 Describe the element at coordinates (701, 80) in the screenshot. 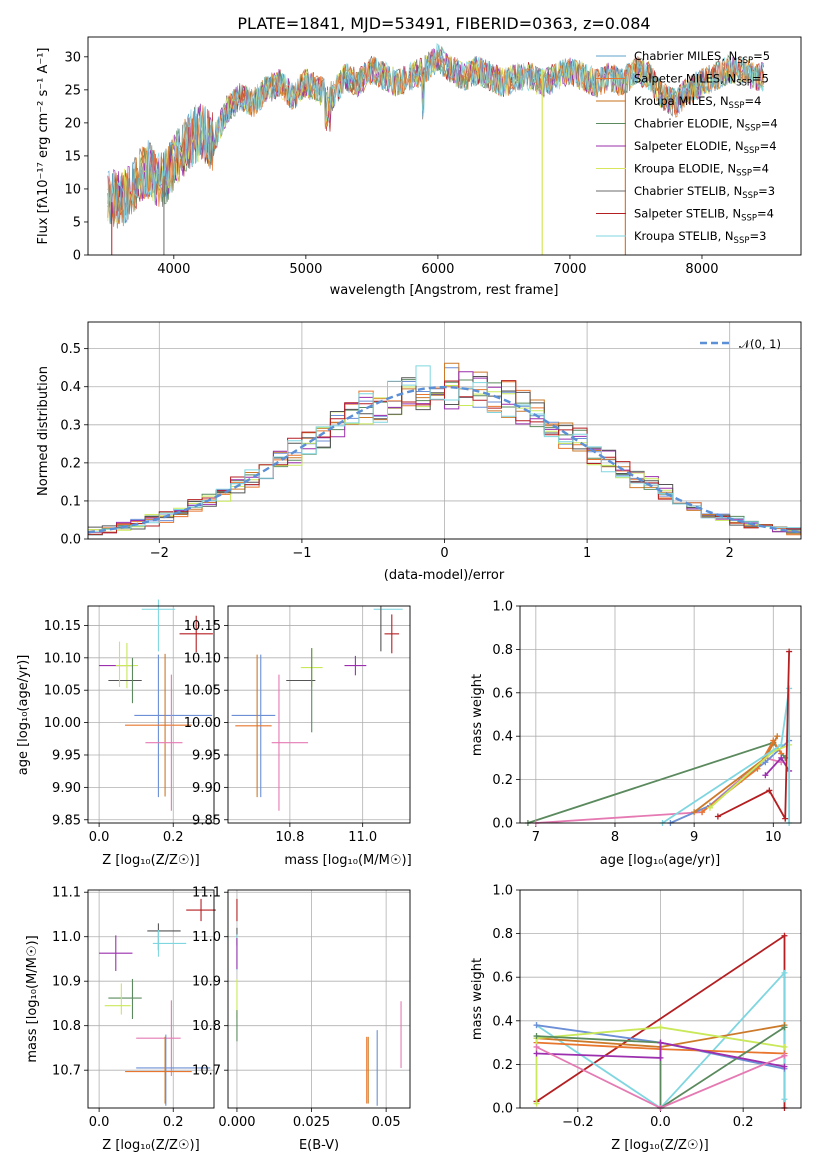

I see `legend-label: Salpeter MILES, NSSP=5` at that location.